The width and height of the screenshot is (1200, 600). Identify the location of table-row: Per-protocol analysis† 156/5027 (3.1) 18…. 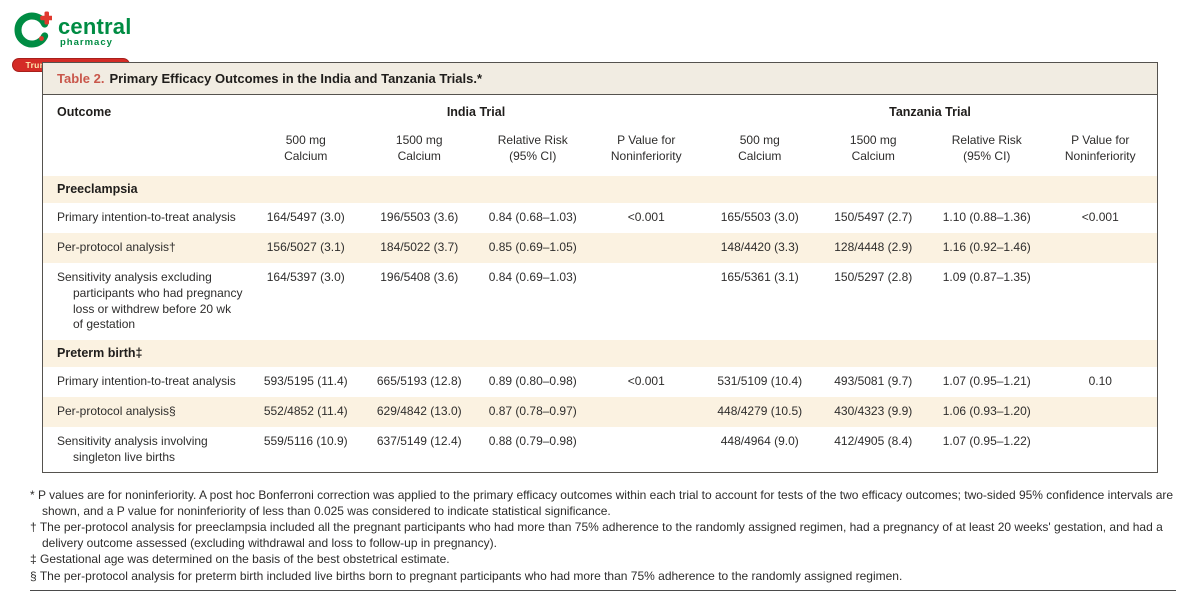
(600, 248).